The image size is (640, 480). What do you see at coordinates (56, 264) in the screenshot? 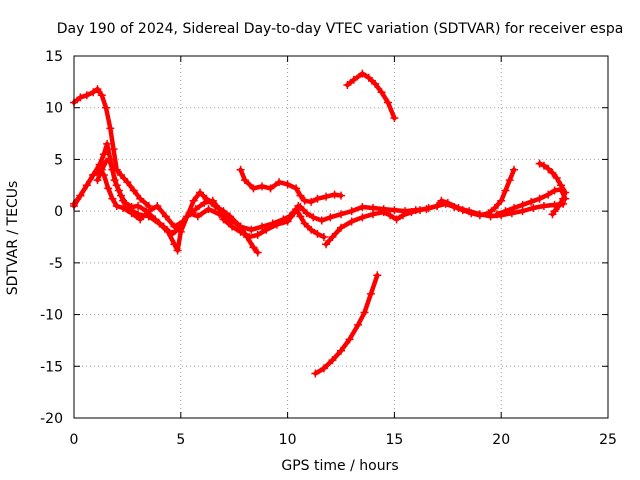
I see `y-tick-label: -5` at bounding box center [56, 264].